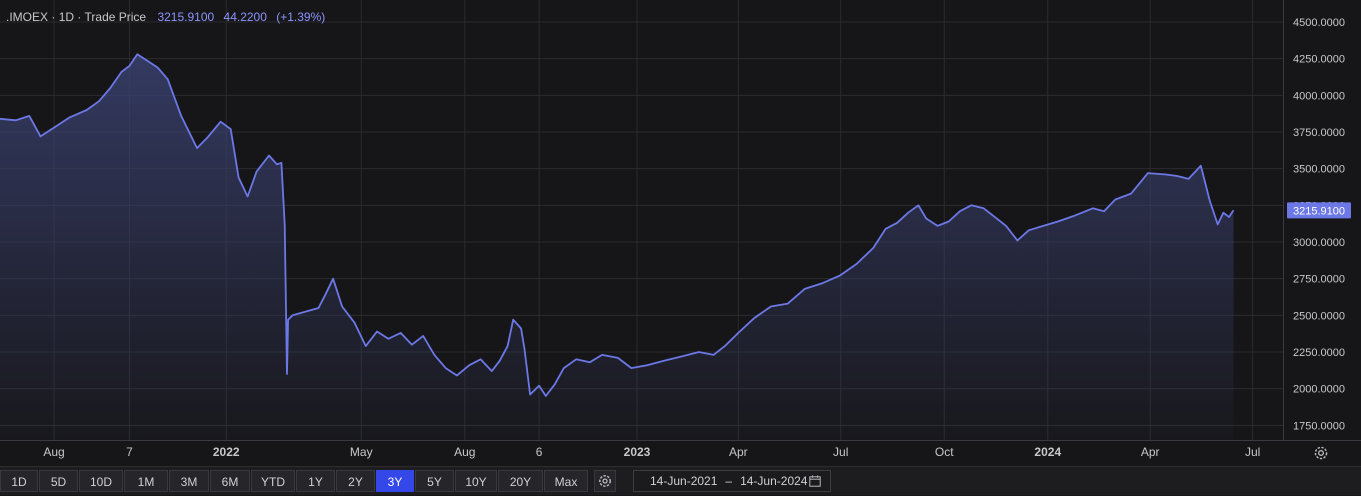  Describe the element at coordinates (301, 17) in the screenshot. I see `change-percent: (+1.39%)` at that location.